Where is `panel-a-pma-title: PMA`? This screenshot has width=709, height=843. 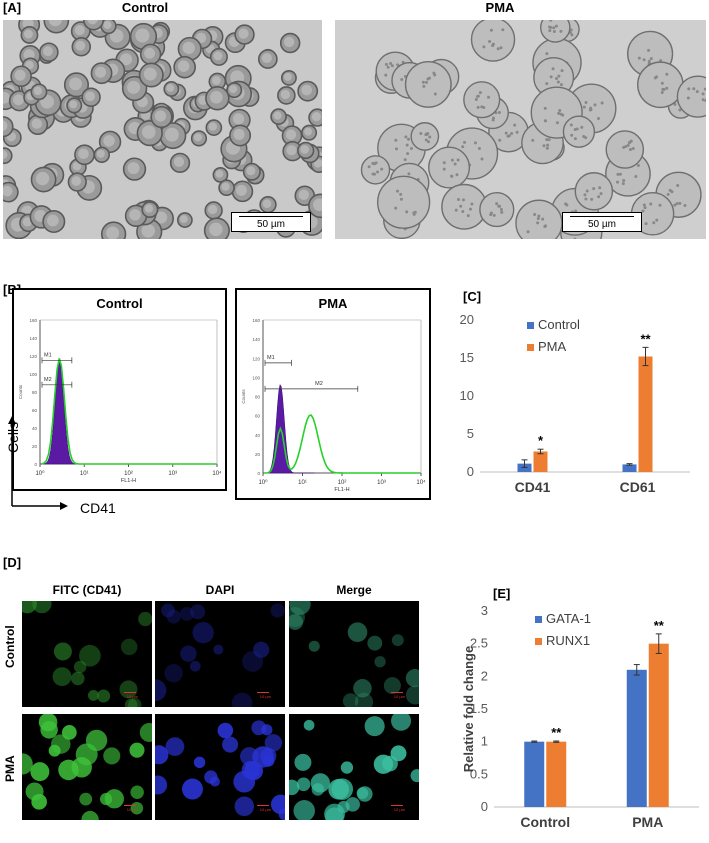
panel-a-pma-title: PMA is located at coordinates (500, 7).